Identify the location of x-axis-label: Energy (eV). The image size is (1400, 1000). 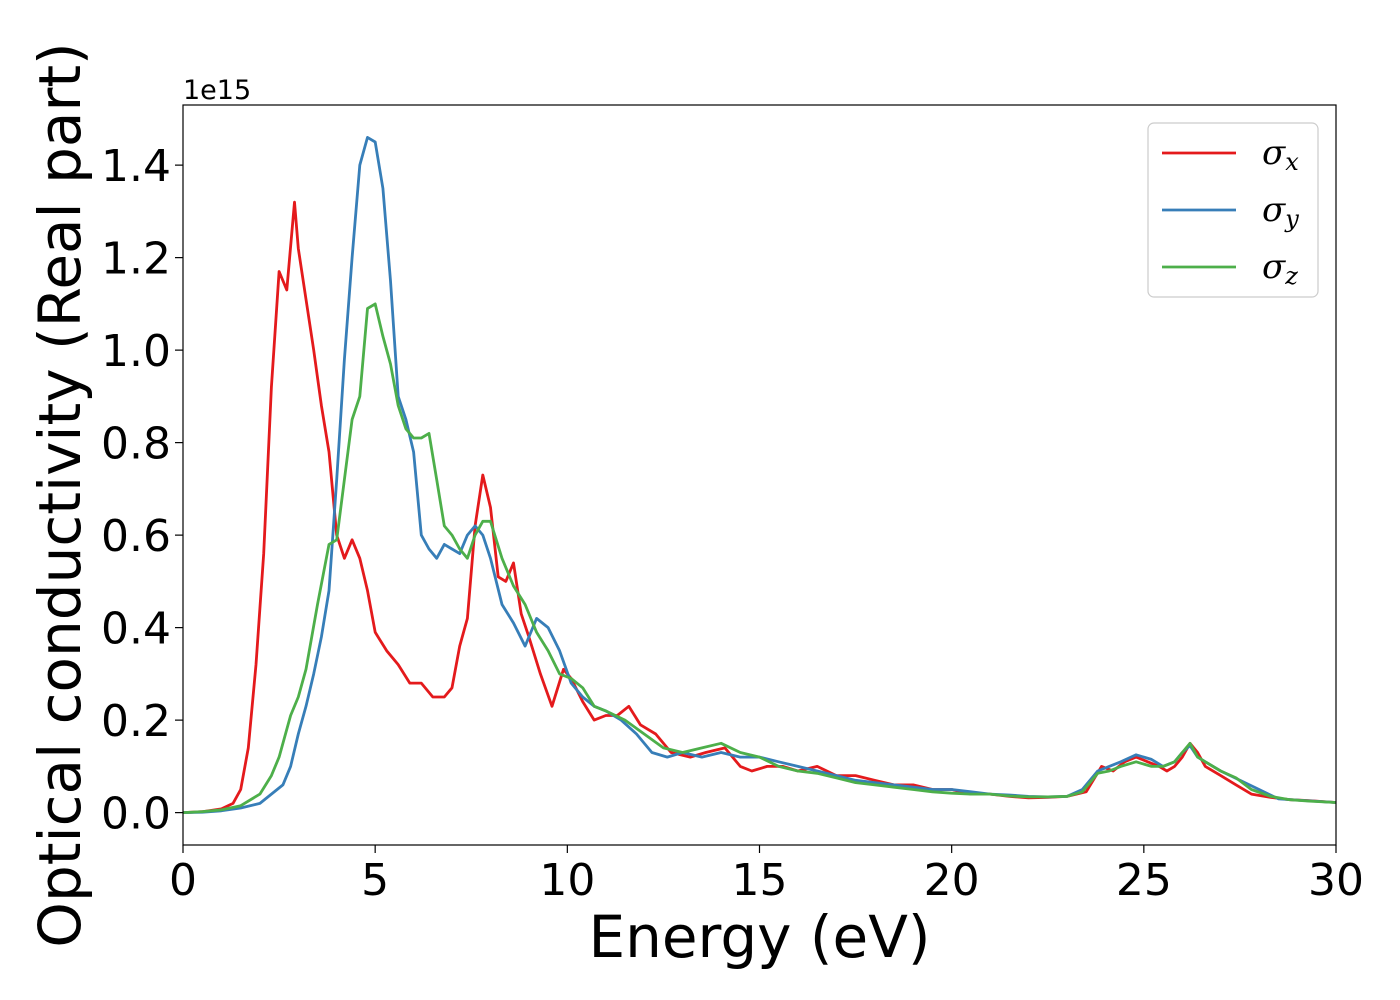
(759, 937).